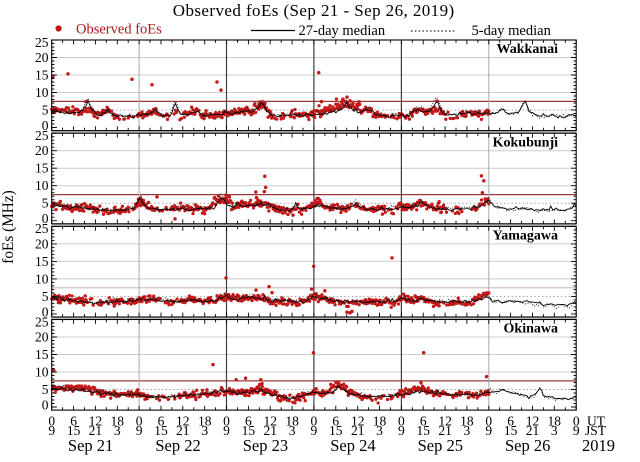 The image size is (640, 462). What do you see at coordinates (352, 445) in the screenshot?
I see `svg-text: Sep 24` at bounding box center [352, 445].